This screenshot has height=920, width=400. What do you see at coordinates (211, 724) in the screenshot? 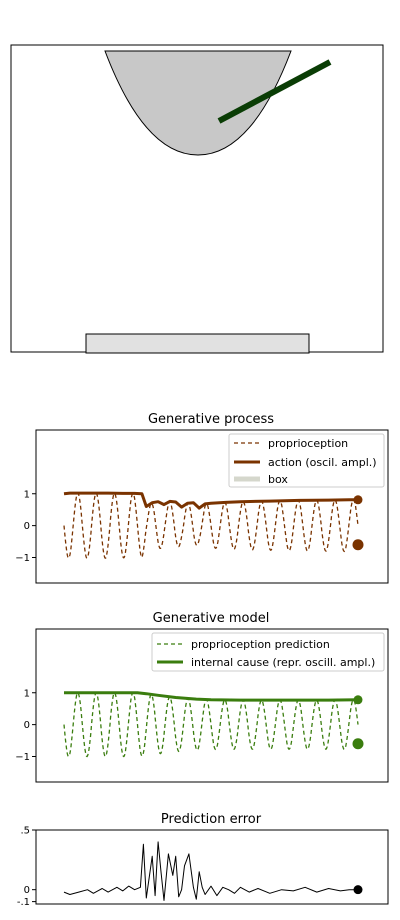
I see `series-line-proprioception-prediction` at bounding box center [211, 724].